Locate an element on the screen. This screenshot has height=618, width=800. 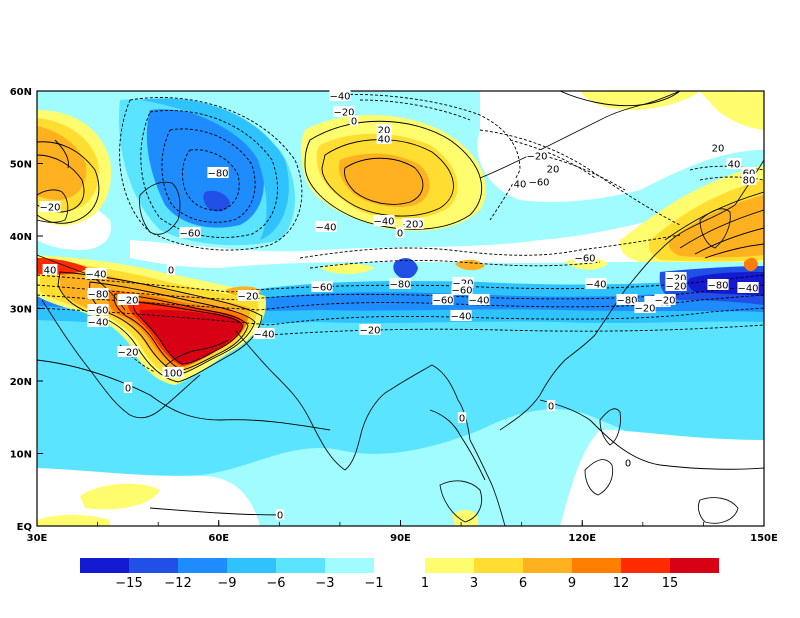
colorbar-neg-label: −12 is located at coordinates (177, 583).